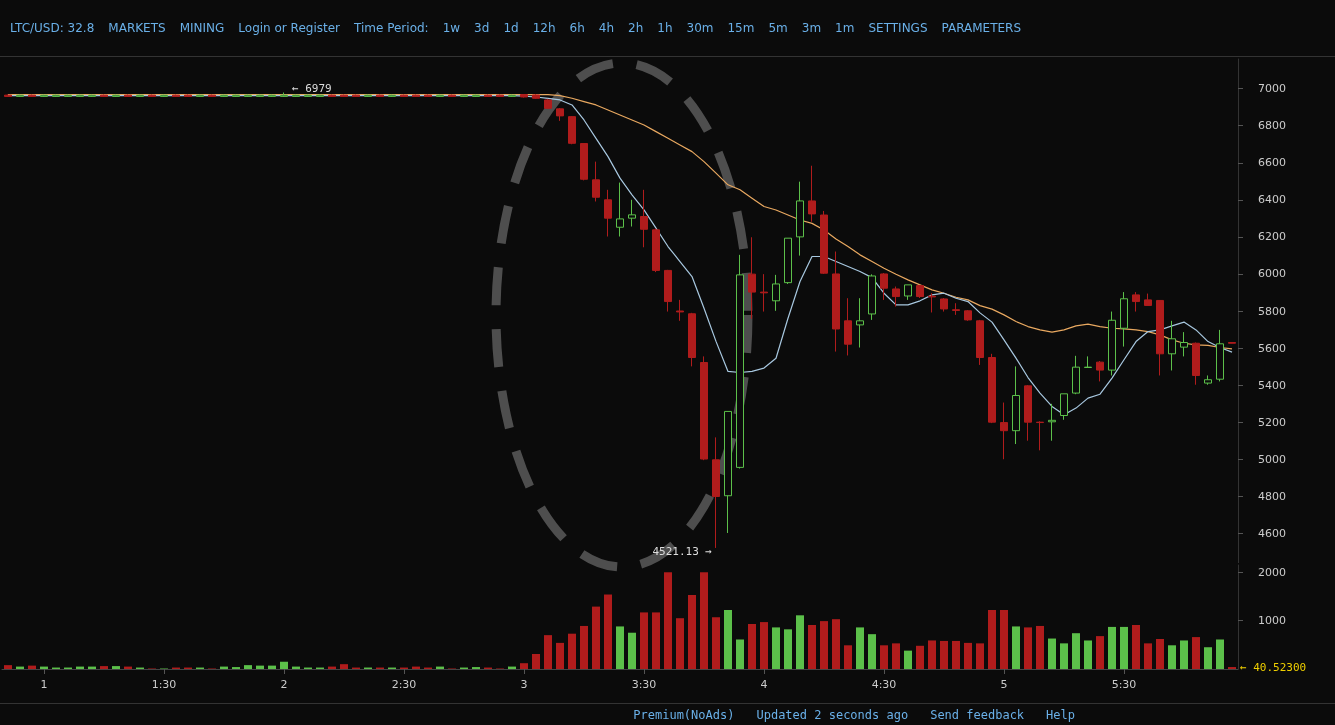 This screenshot has height=725, width=1335. What do you see at coordinates (1272, 459) in the screenshot?
I see `y-tick-label: 5000` at bounding box center [1272, 459].